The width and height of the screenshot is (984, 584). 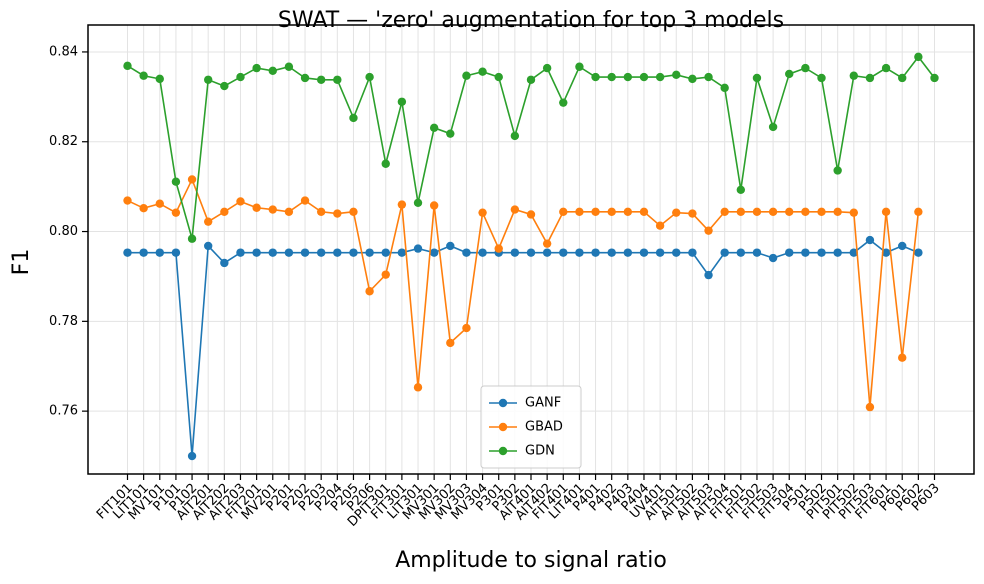 What do you see at coordinates (63, 141) in the screenshot?
I see `y-tick-label: 0.82` at bounding box center [63, 141].